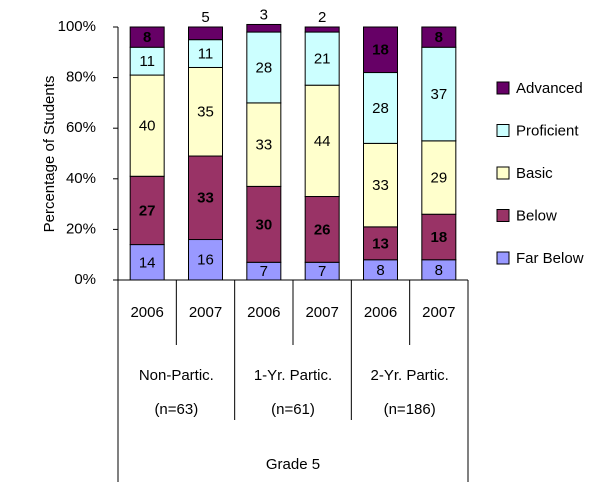 This screenshot has width=610, height=482. I want to click on y-tick-label: 40%, so click(81, 178).